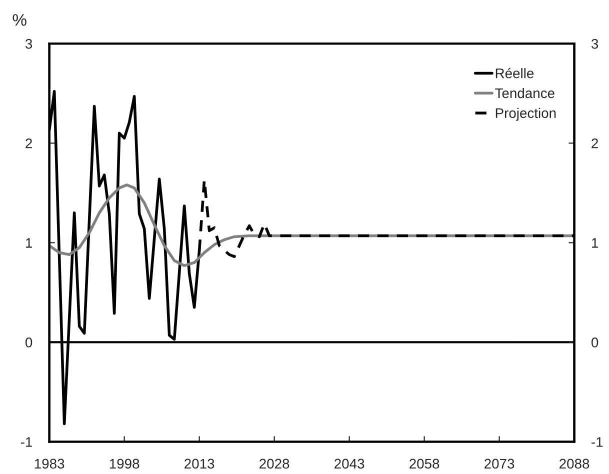 This screenshot has width=609, height=474. Describe the element at coordinates (199, 463) in the screenshot. I see `x-tick-label: 2013` at that location.